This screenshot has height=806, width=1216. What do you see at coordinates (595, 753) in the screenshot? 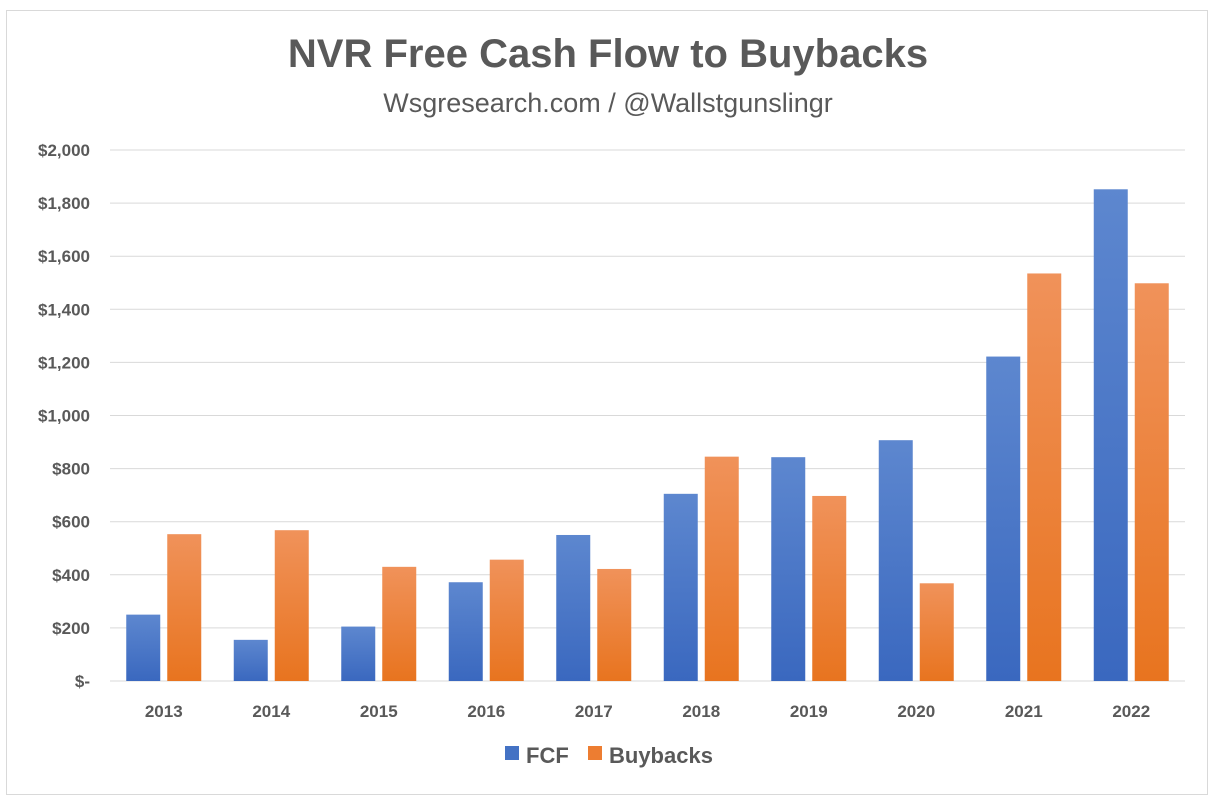
I see `legend-swatch-buybacks` at bounding box center [595, 753].